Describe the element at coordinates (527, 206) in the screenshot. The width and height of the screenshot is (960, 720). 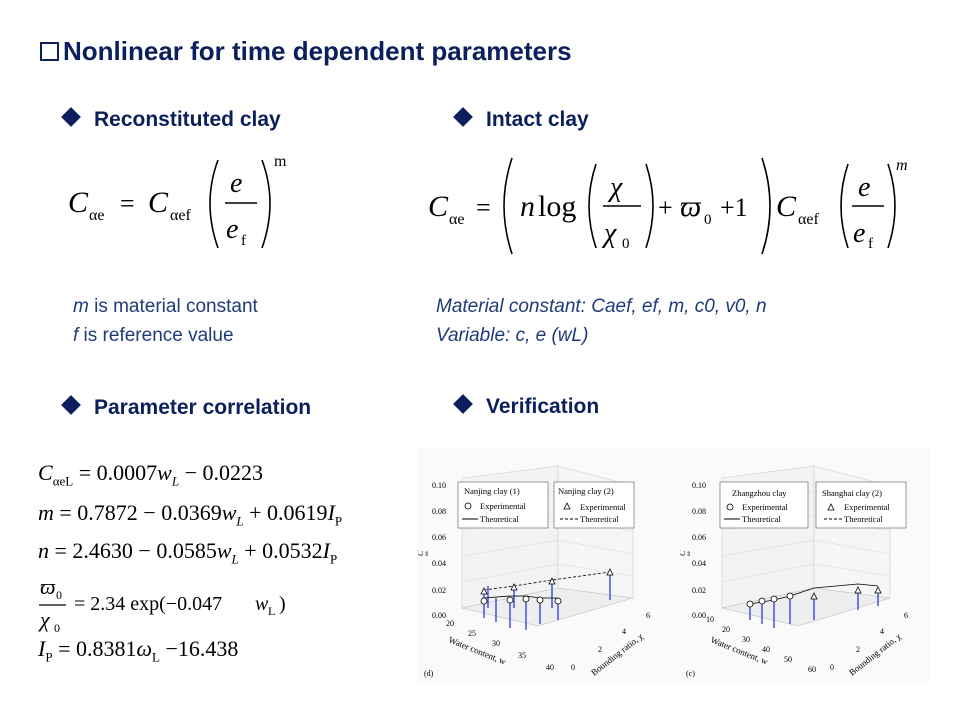
I see `eq-symbol: n` at that location.